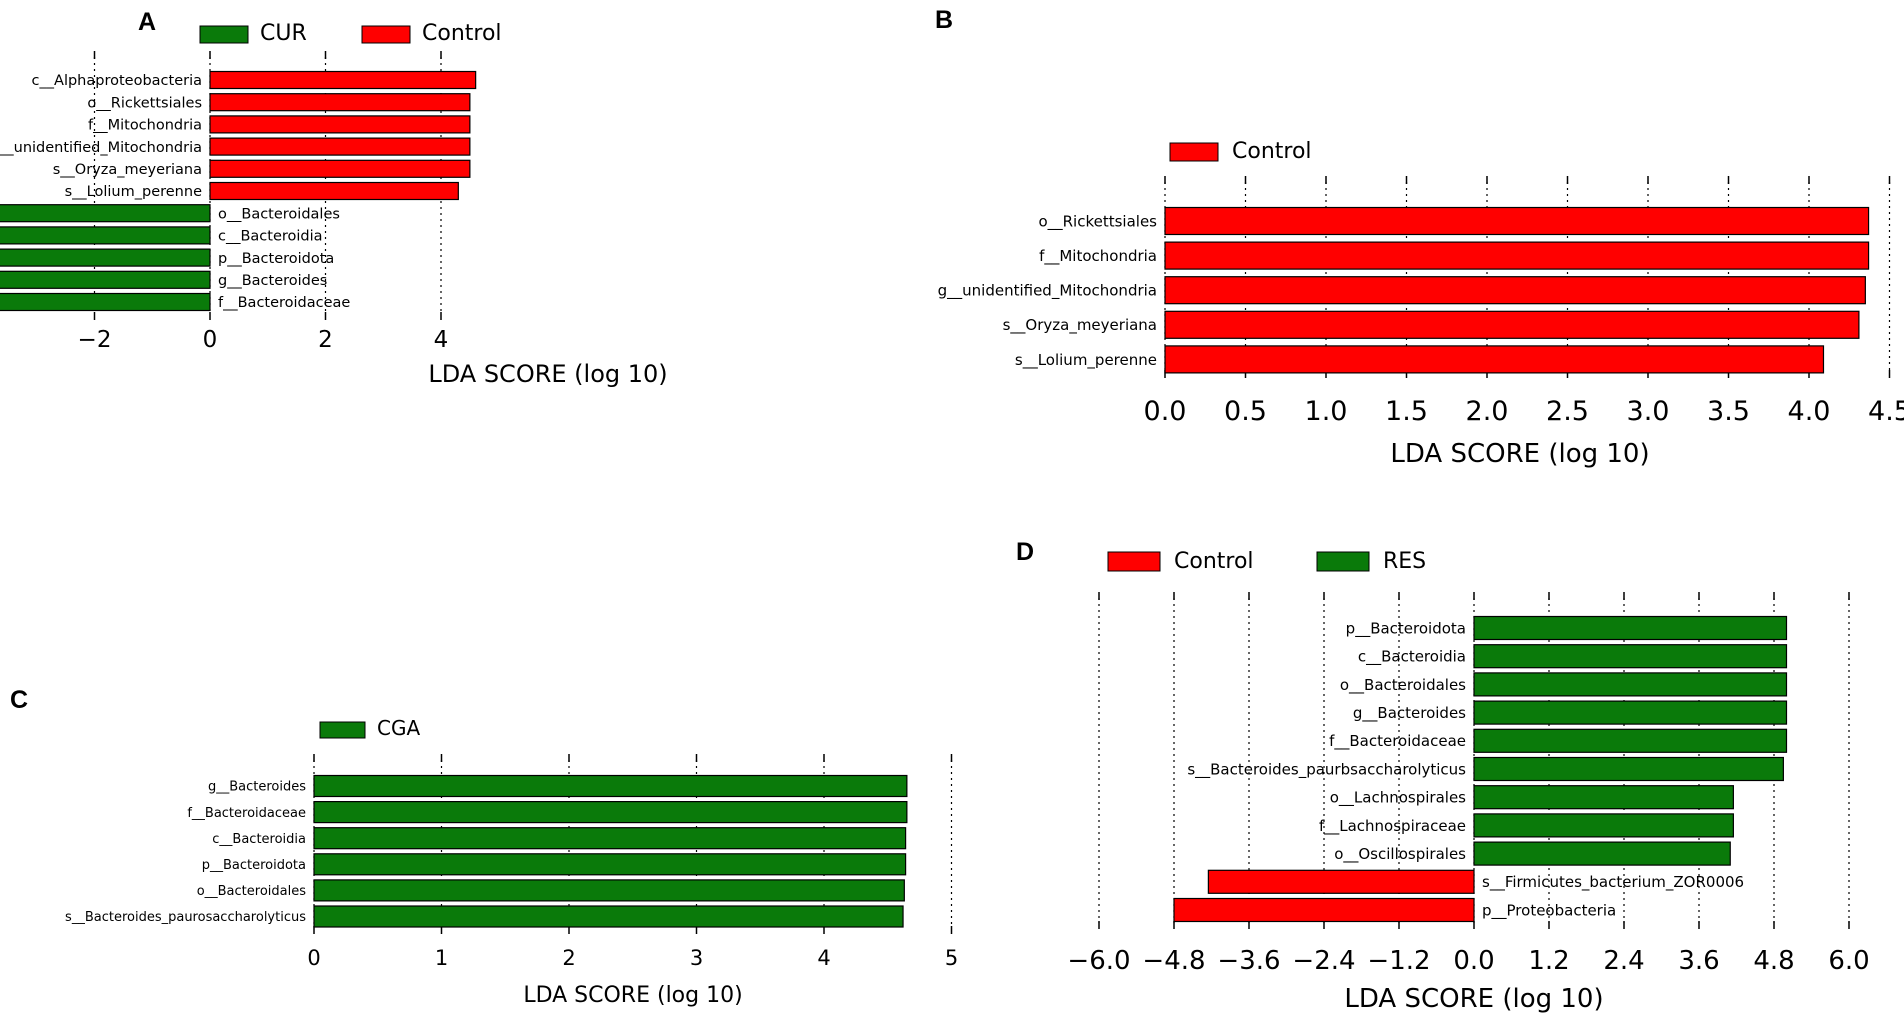 The image size is (1904, 1017). What do you see at coordinates (144, 103) in the screenshot?
I see `bar-label-A-1: o__Rickettsiales` at bounding box center [144, 103].